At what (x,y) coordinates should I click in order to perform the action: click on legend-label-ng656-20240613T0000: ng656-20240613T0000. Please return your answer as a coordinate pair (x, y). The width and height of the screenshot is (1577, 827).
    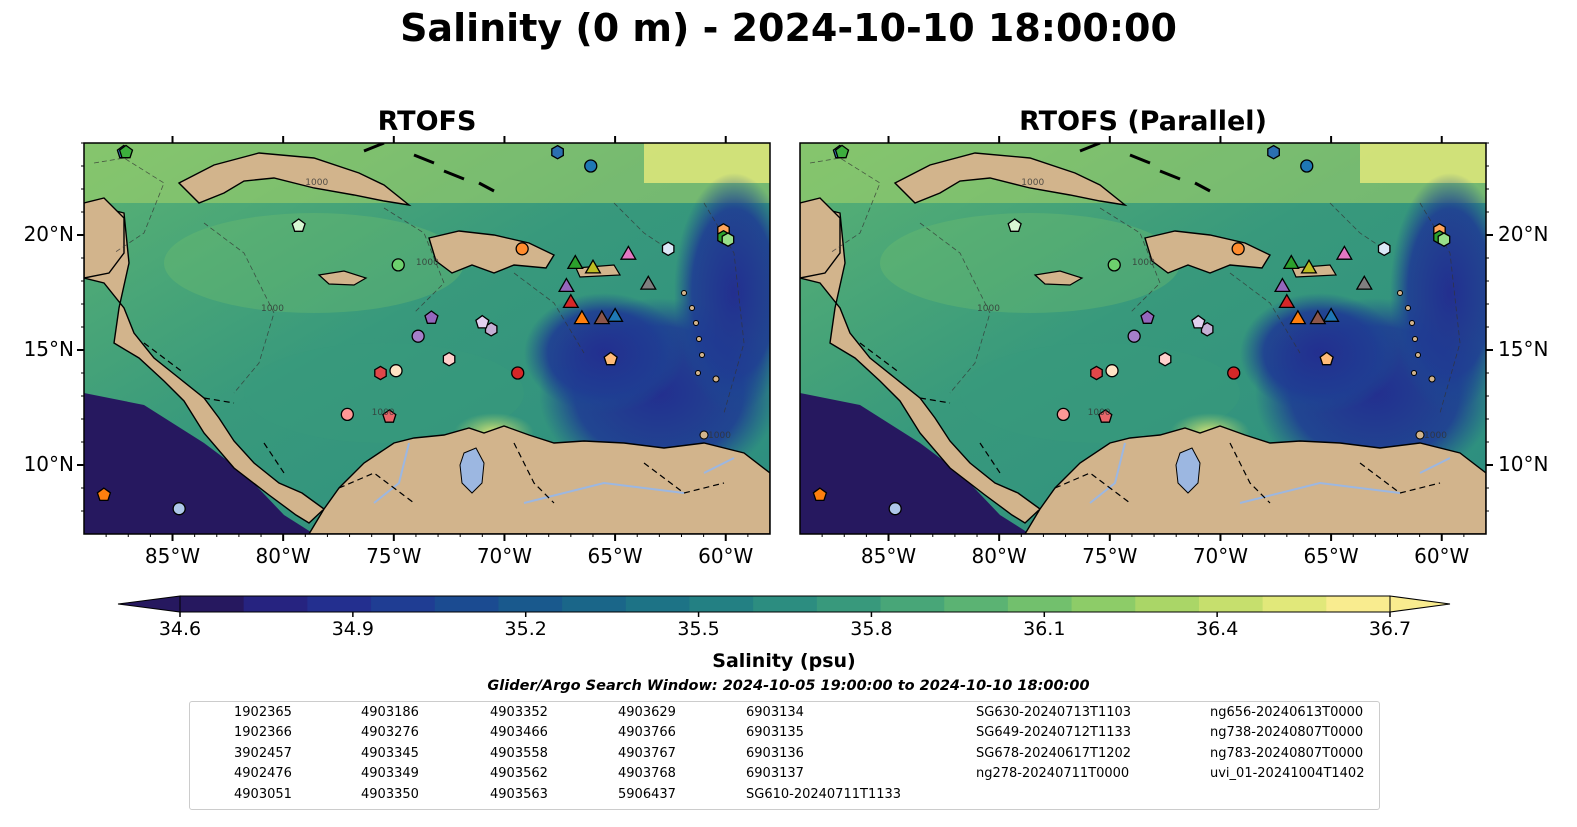
    Looking at the image, I should click on (1287, 712).